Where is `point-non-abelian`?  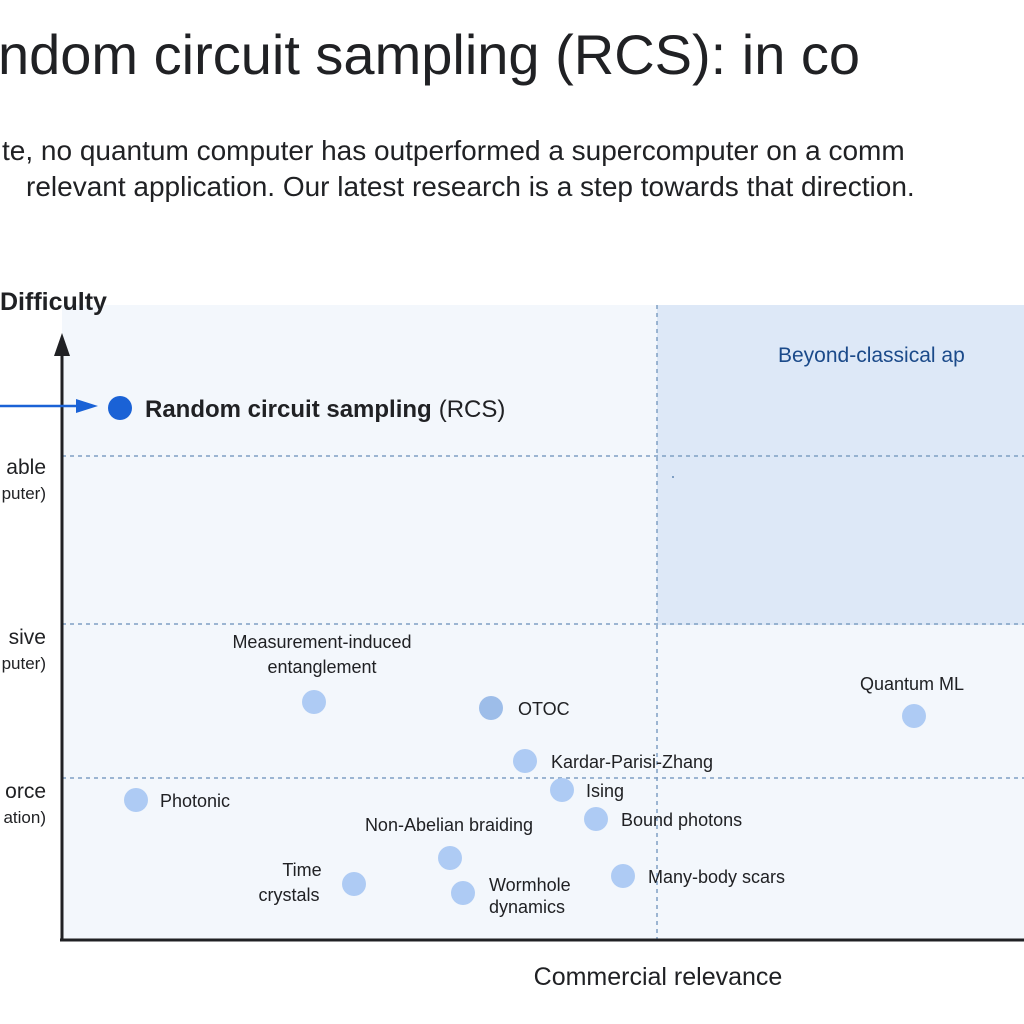 point-non-abelian is located at coordinates (450, 858).